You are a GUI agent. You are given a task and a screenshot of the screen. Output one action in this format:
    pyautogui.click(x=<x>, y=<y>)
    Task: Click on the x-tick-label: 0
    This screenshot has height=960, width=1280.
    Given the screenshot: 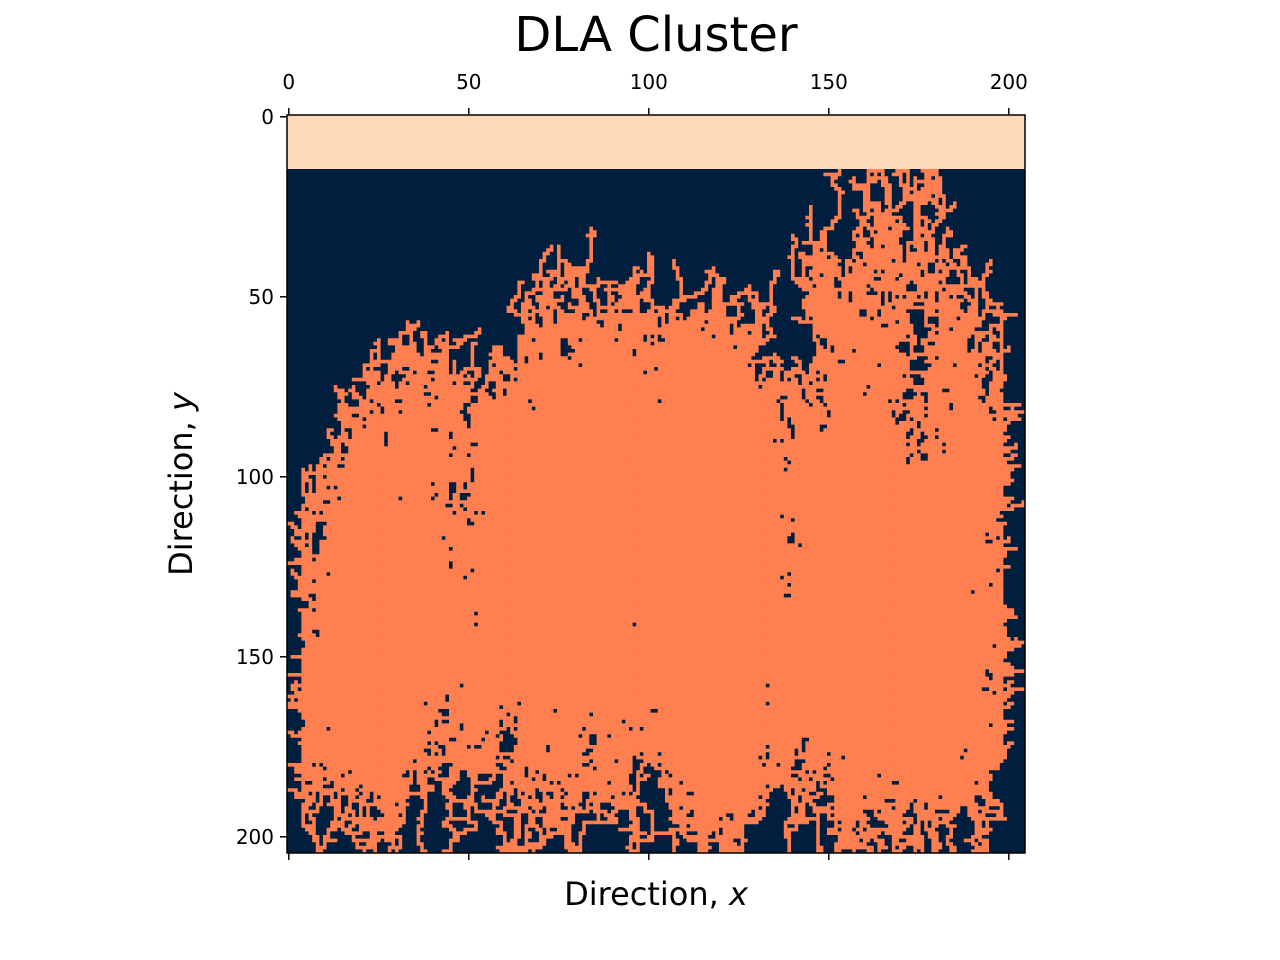 What is the action you would take?
    pyautogui.click(x=288, y=82)
    